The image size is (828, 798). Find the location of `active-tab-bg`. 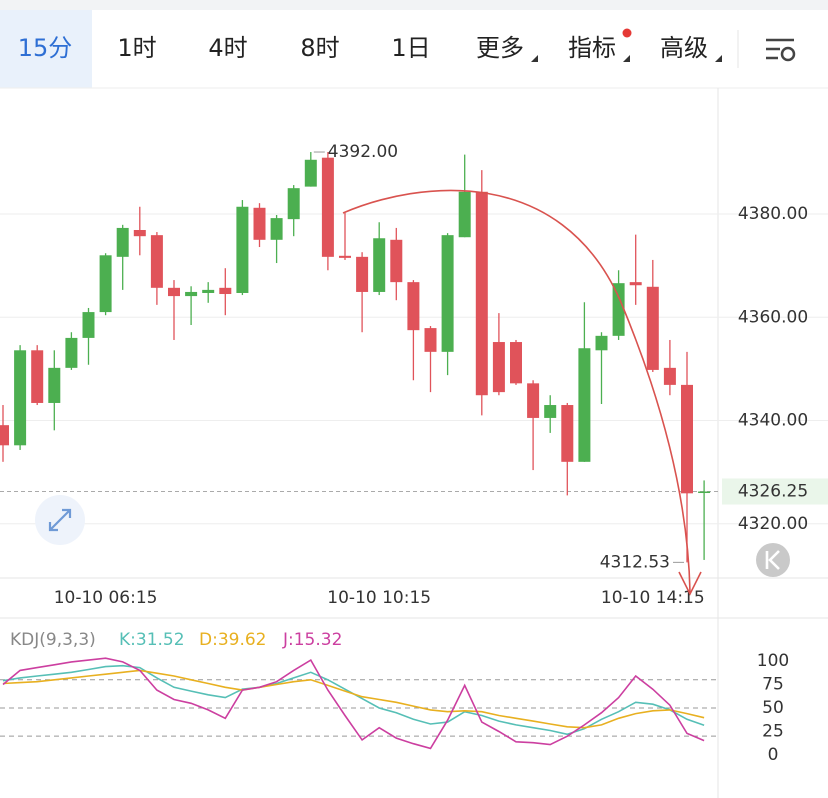

active-tab-bg is located at coordinates (46, 49).